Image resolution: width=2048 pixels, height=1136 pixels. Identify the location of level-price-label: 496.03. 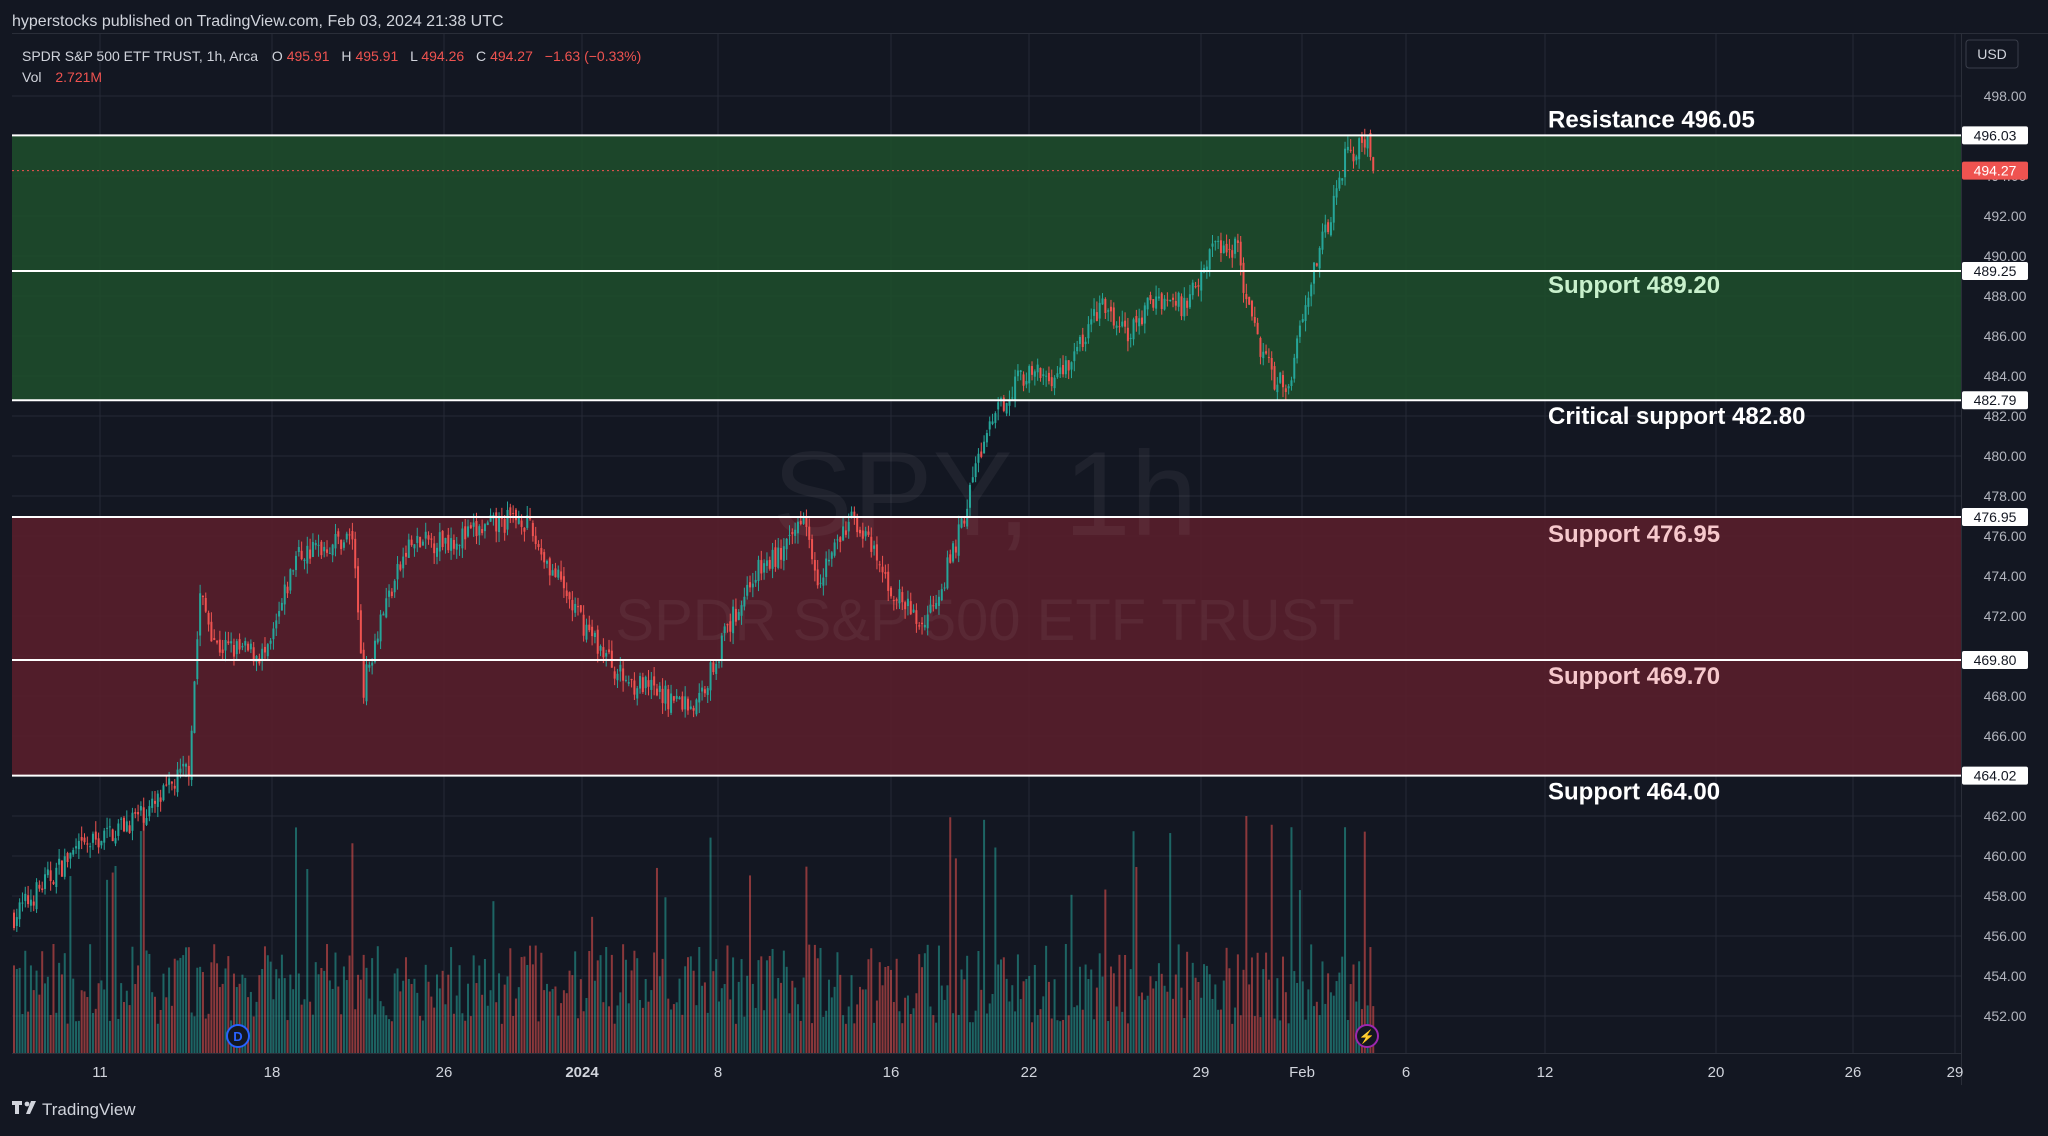
(1995, 135).